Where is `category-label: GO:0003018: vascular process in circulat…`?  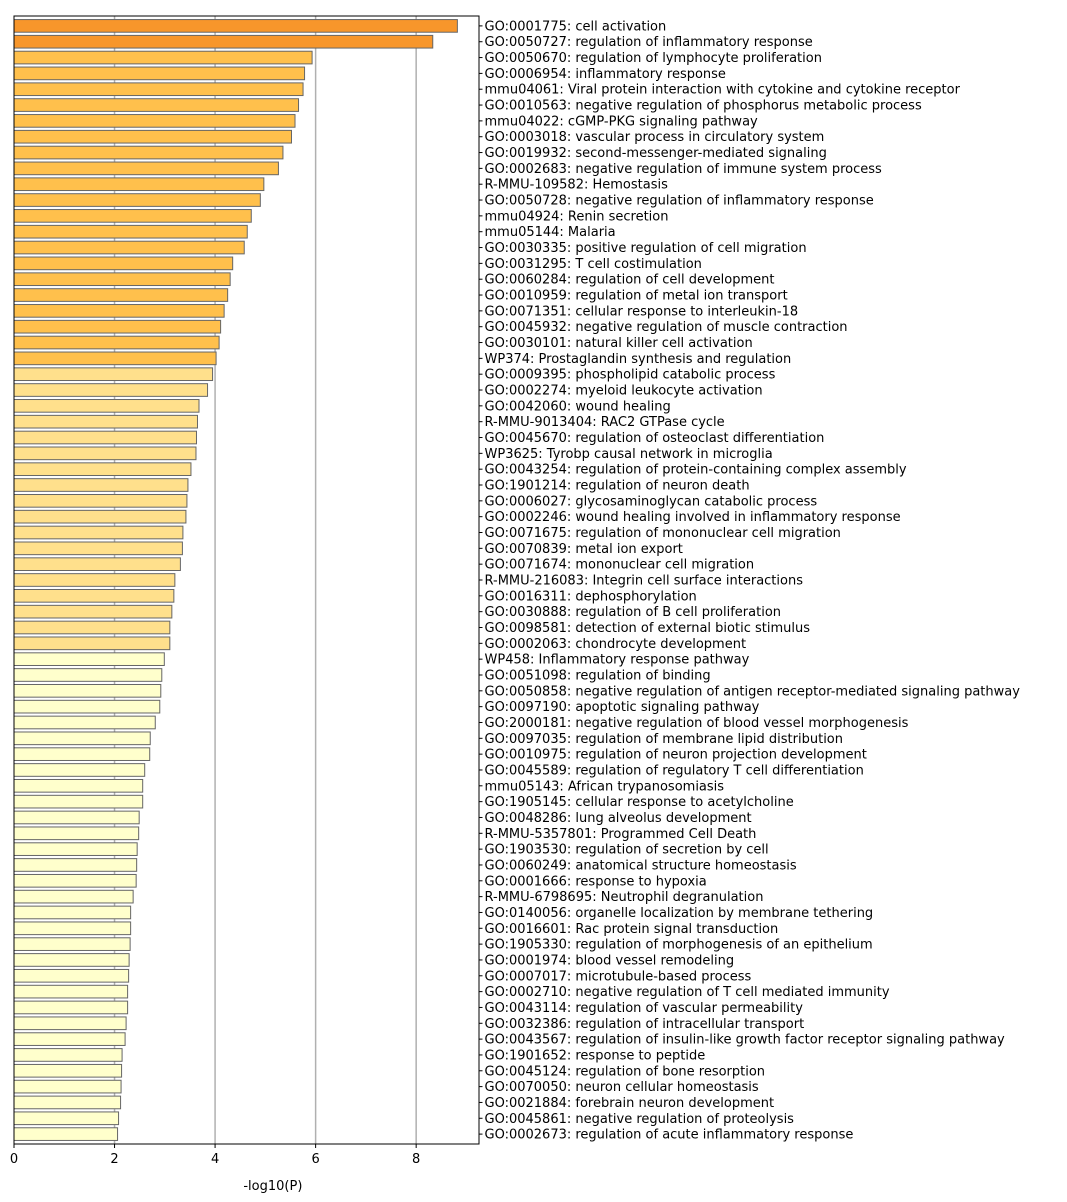
category-label: GO:0003018: vascular process in circulat… is located at coordinates (655, 137).